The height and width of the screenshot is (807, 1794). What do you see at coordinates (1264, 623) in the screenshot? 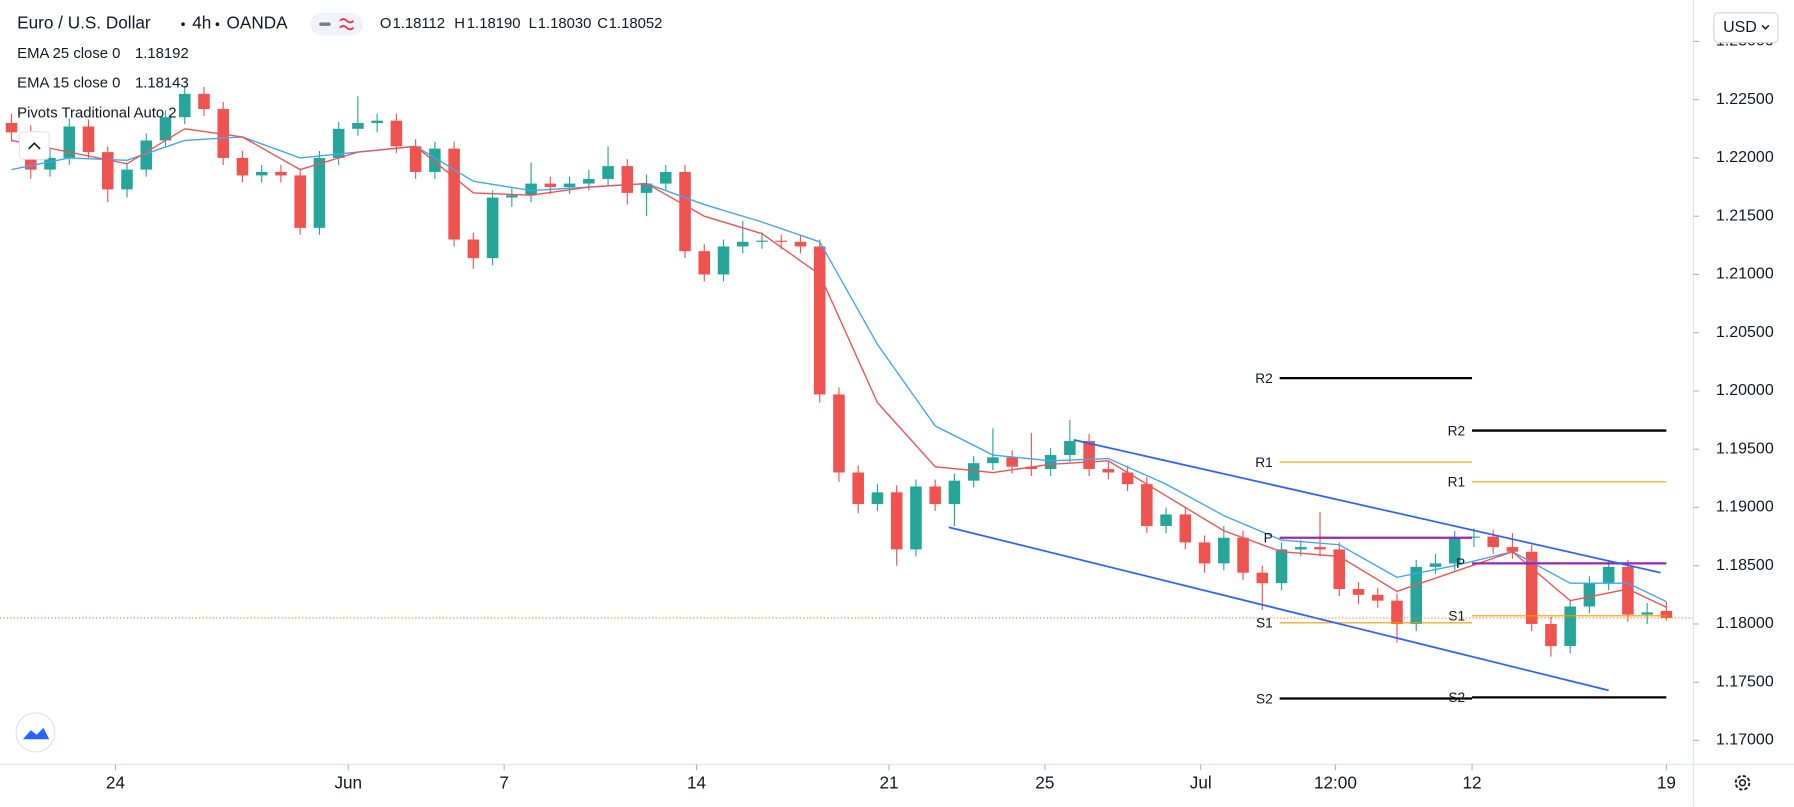
I see `pivot-label: S1` at bounding box center [1264, 623].